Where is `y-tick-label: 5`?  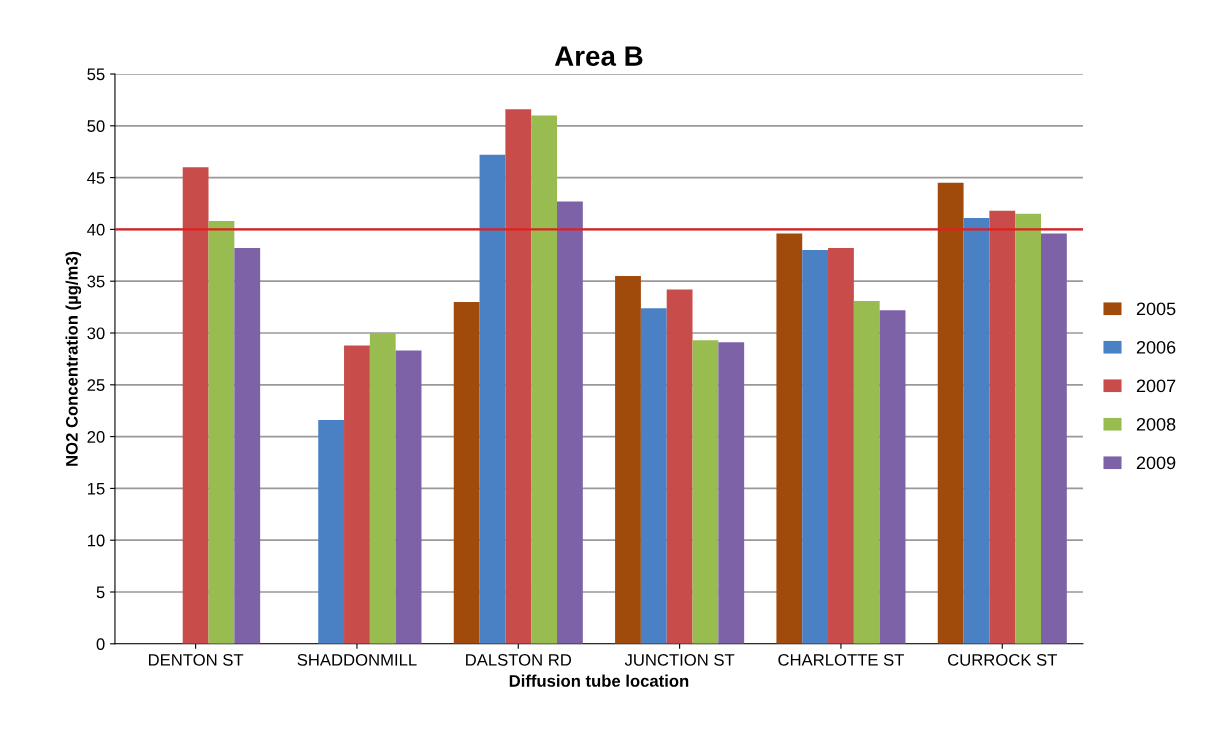
y-tick-label: 5 is located at coordinates (100, 592).